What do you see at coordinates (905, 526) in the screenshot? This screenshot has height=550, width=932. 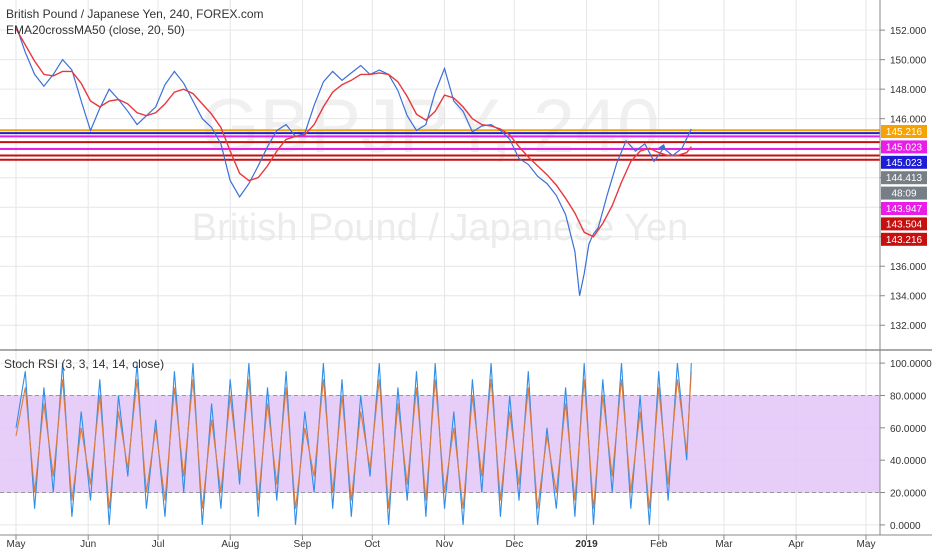 I see `stoch-y-tick-label: 0.0000` at bounding box center [905, 526].